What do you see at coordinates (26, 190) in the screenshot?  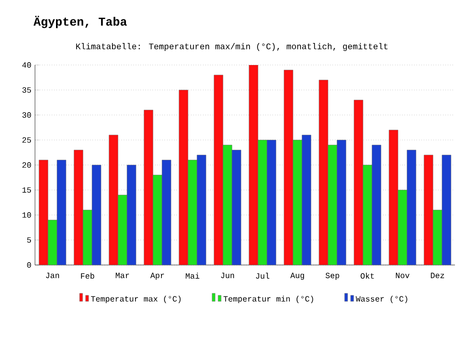 I see `y-tick-label: 15` at bounding box center [26, 190].